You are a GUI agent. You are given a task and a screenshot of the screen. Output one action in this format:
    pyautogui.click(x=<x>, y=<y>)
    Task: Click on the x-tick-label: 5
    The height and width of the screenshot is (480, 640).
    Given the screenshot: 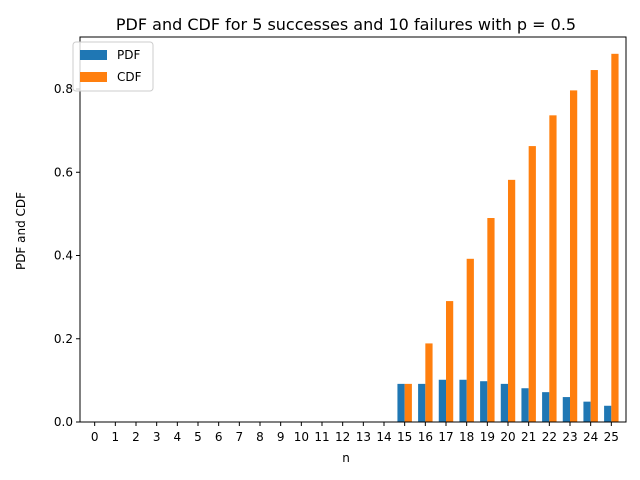 What is the action you would take?
    pyautogui.click(x=198, y=437)
    